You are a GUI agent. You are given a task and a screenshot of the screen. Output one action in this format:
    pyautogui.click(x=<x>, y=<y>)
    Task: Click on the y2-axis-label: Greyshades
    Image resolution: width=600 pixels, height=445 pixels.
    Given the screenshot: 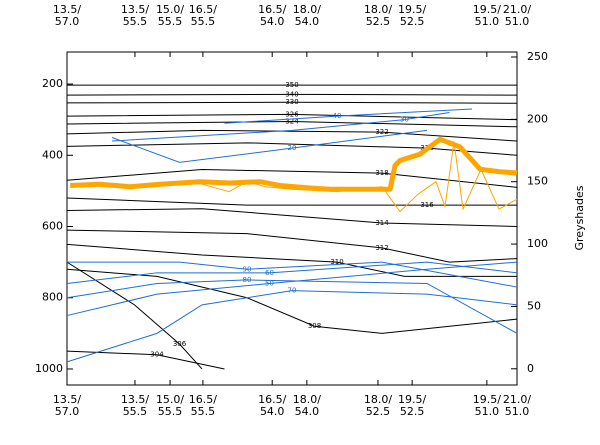 What is the action you would take?
    pyautogui.click(x=579, y=217)
    